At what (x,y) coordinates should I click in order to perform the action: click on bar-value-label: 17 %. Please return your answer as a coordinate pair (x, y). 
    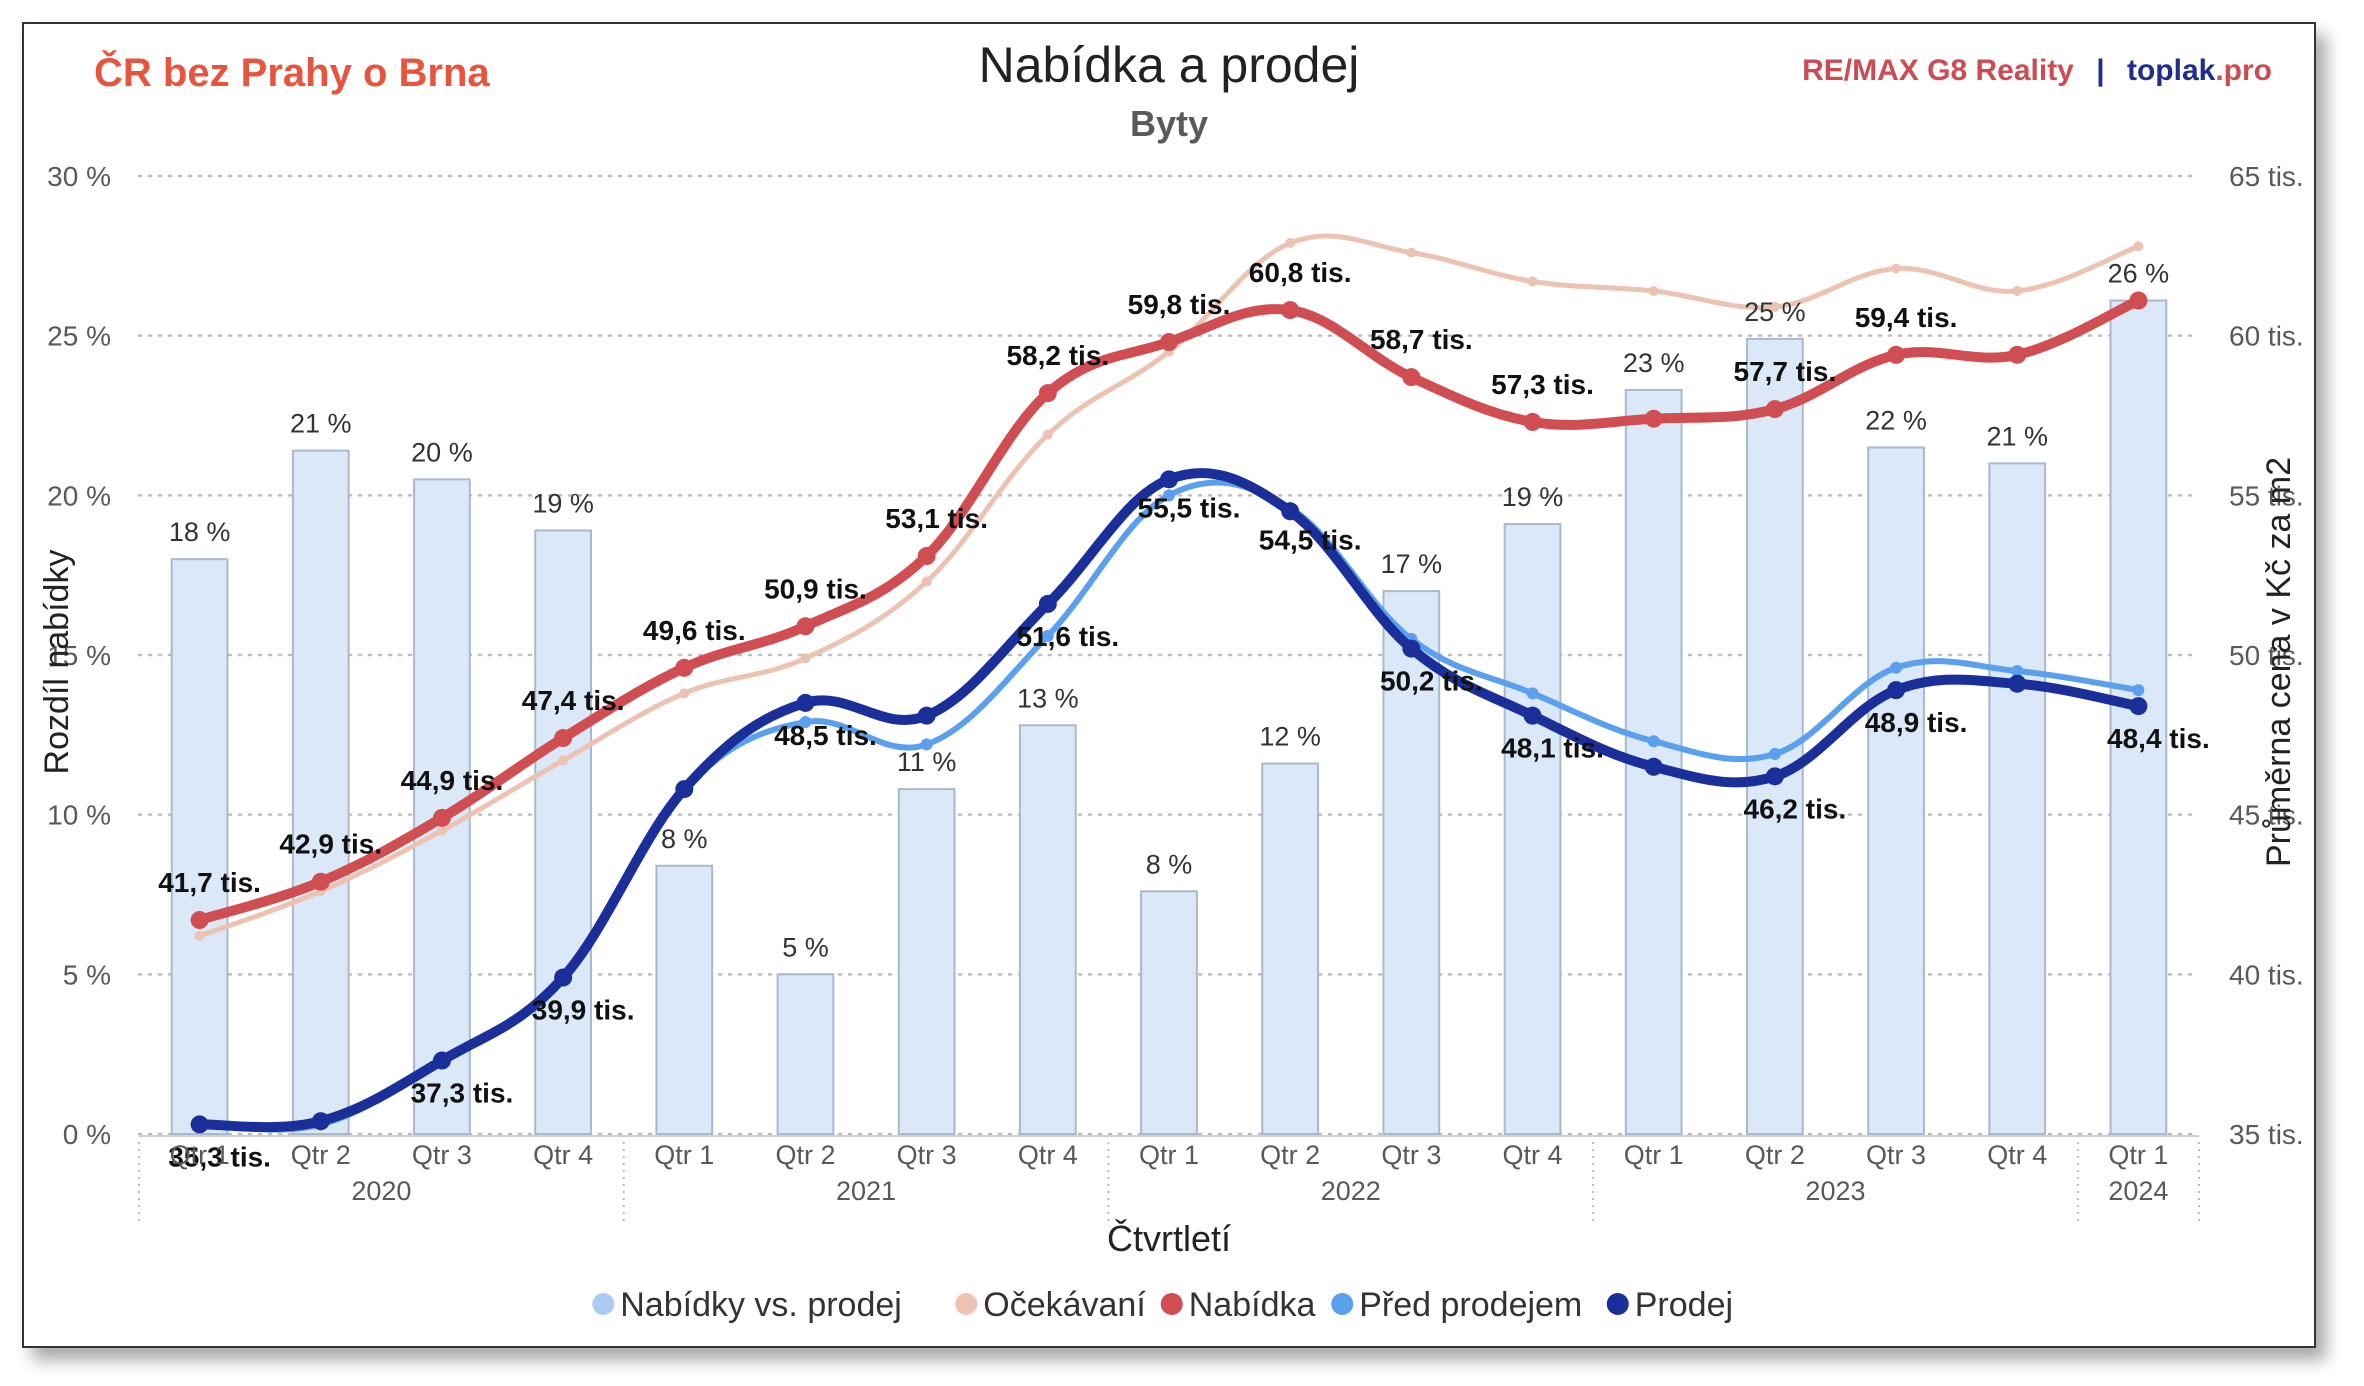
    Looking at the image, I should click on (1412, 564).